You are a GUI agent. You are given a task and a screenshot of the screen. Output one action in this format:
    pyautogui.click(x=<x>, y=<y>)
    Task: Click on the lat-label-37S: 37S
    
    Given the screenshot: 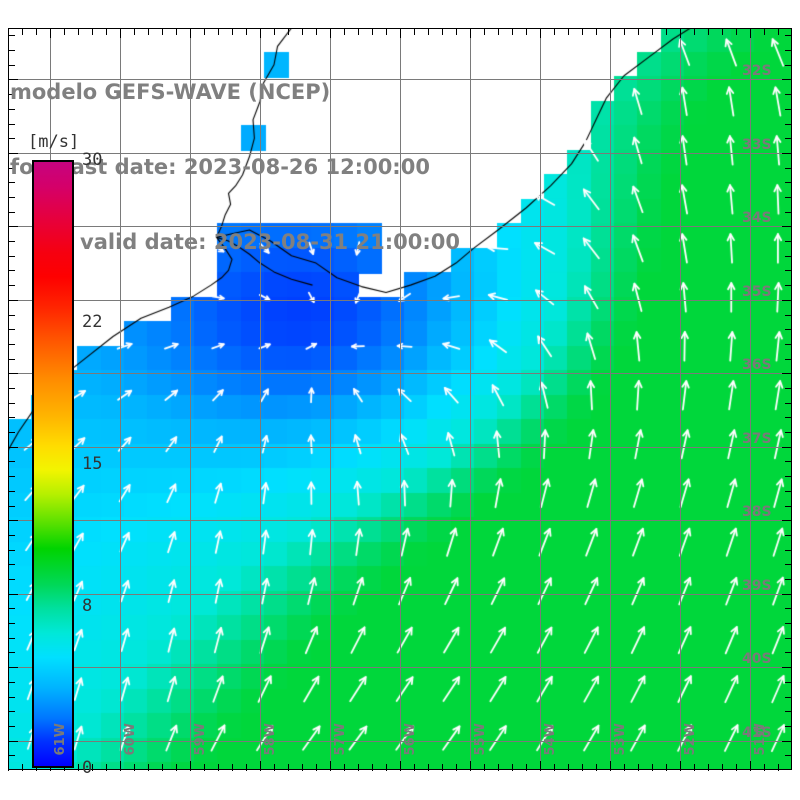 What is the action you would take?
    pyautogui.click(x=757, y=438)
    